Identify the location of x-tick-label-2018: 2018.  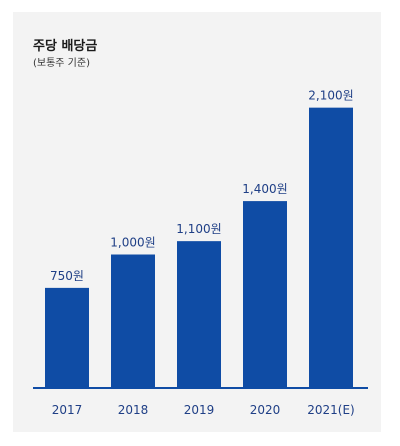
(133, 410).